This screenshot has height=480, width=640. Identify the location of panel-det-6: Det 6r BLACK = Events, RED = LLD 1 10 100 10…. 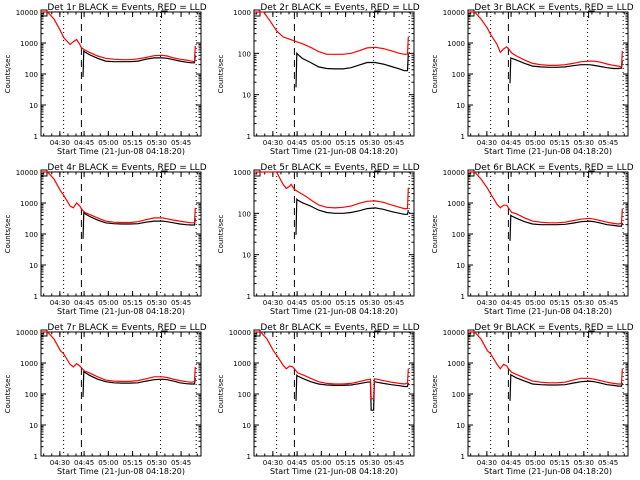
(532, 239).